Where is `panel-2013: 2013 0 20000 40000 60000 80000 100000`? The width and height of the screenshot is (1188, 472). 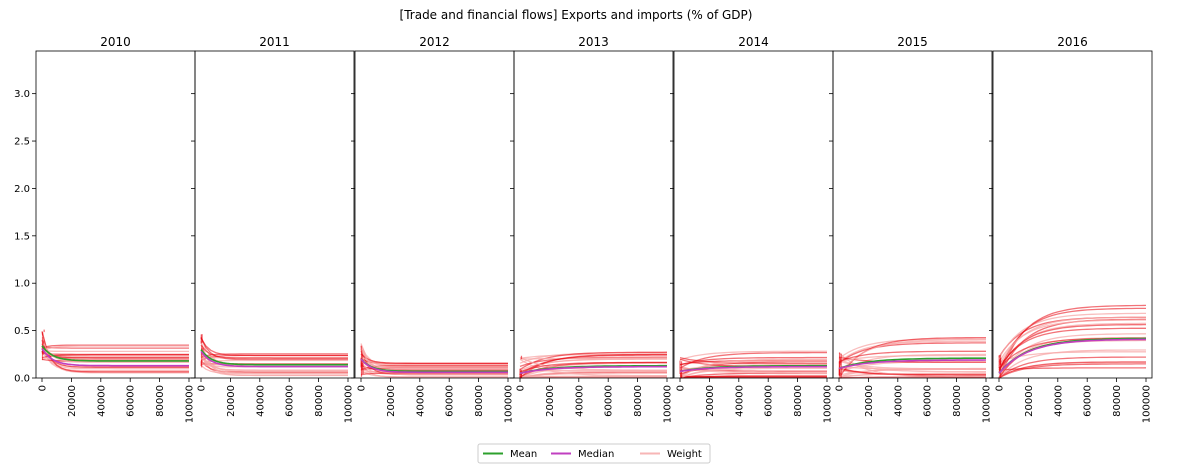
panel-2013: 2013 0 20000 40000 60000 80000 100000 is located at coordinates (592, 229).